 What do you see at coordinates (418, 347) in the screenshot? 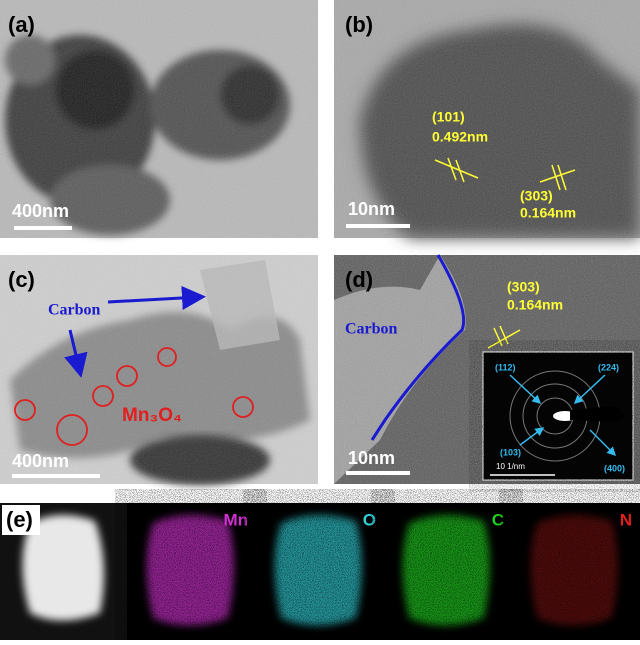
I see `interface-line` at bounding box center [418, 347].